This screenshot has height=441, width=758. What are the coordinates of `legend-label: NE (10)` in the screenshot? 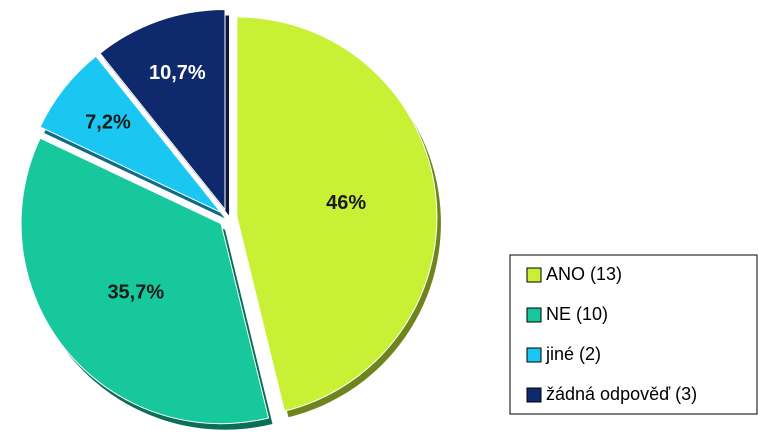 It's located at (577, 314).